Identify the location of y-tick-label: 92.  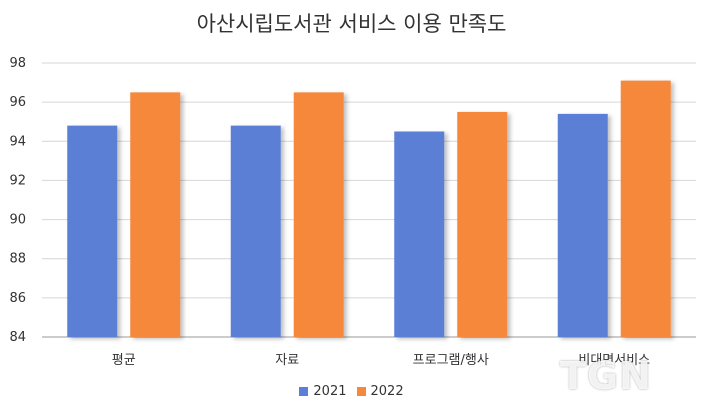
(17, 180).